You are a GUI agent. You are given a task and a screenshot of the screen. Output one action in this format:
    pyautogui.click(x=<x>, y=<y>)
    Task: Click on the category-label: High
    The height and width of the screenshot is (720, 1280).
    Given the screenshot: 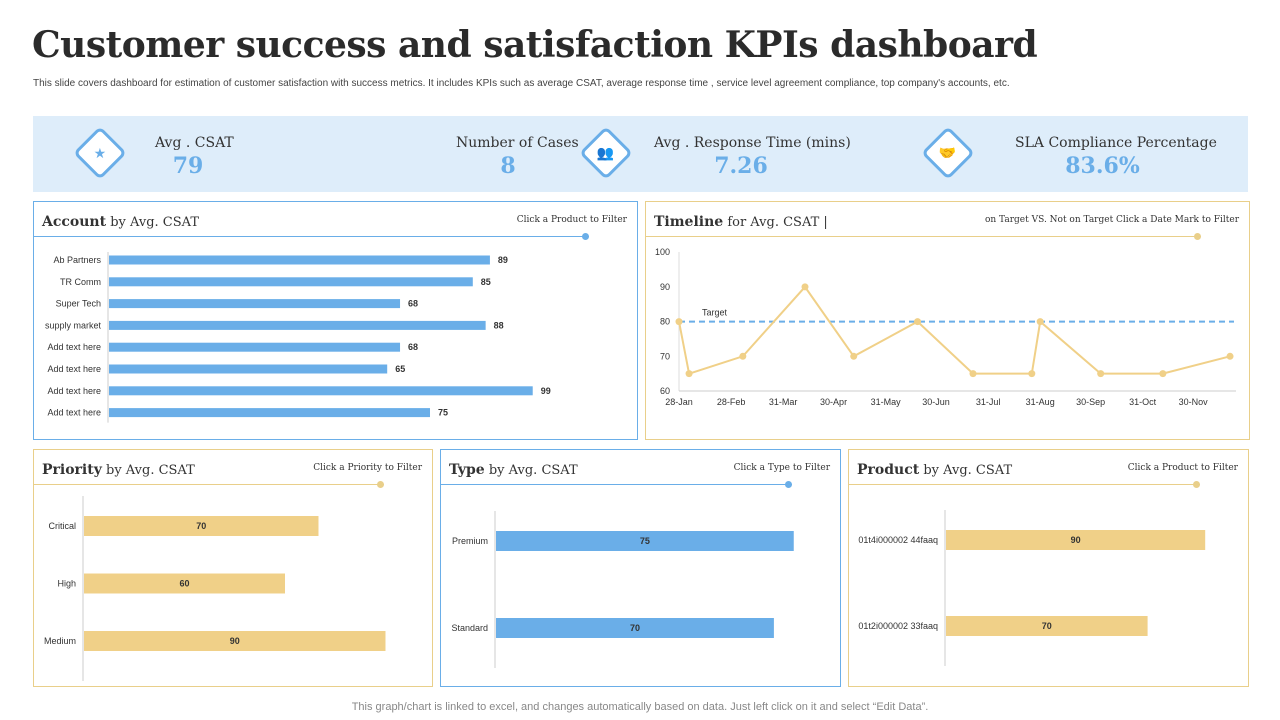 What is the action you would take?
    pyautogui.click(x=66, y=584)
    